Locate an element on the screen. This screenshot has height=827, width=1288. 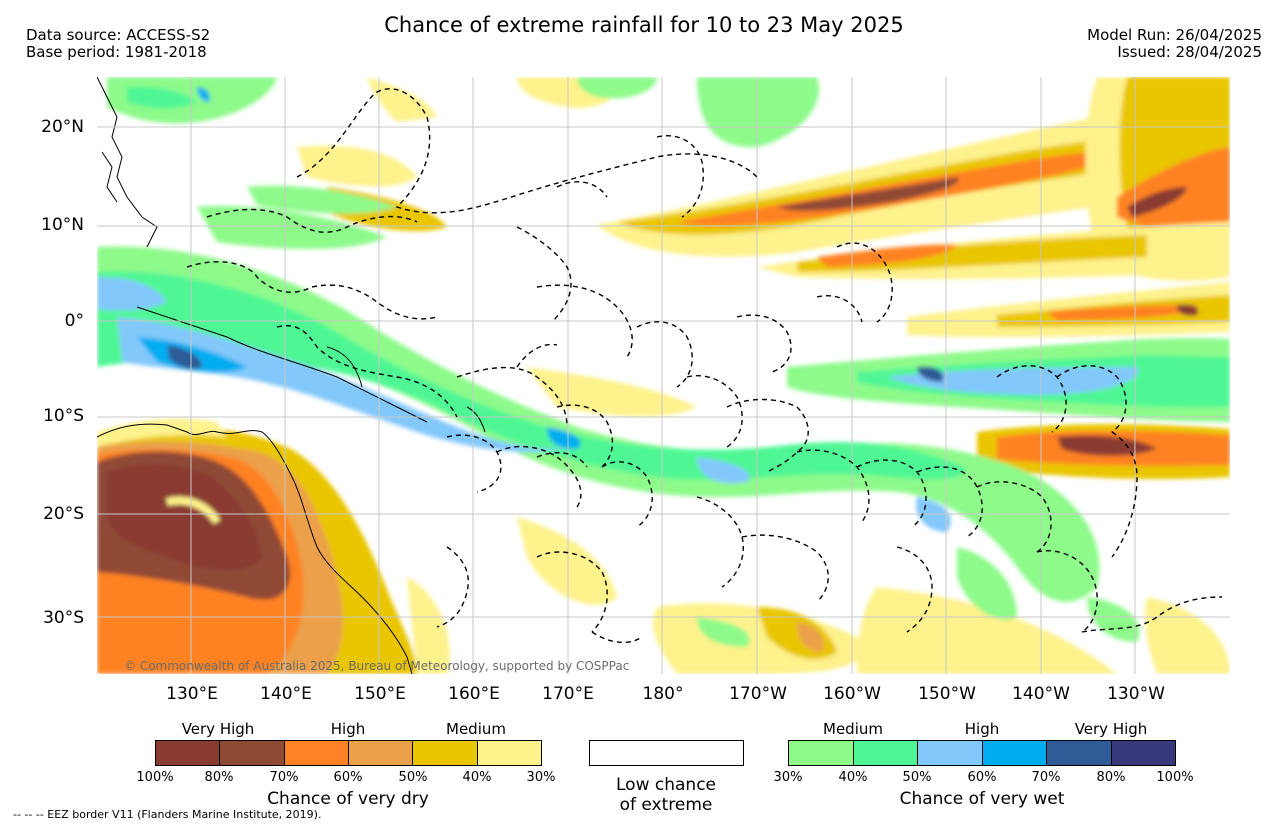
dry-colorbar is located at coordinates (348, 753).